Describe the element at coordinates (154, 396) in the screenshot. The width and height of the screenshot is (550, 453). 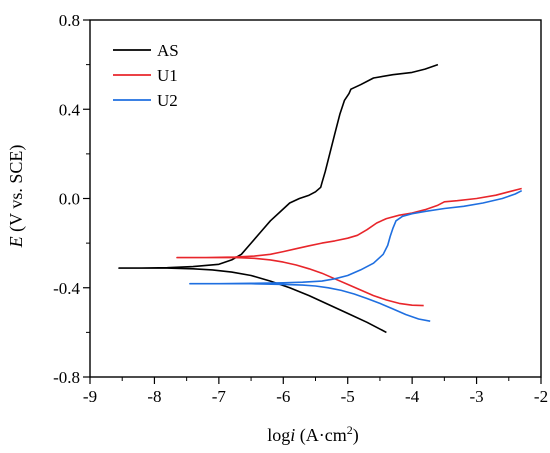
I see `x-tick-label: -8` at that location.